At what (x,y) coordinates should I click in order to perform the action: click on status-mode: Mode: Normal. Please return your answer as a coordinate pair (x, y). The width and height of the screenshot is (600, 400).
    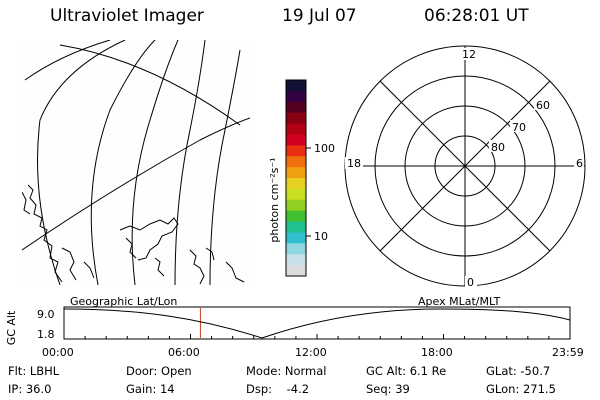
    Looking at the image, I should click on (286, 371).